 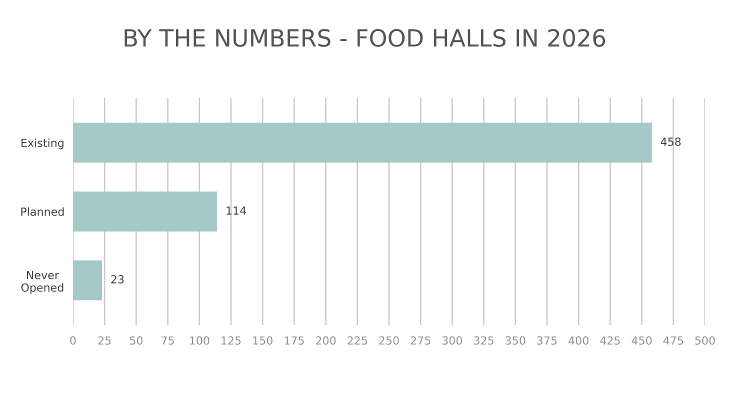 I want to click on y-tick-label: Planned, so click(x=42, y=211).